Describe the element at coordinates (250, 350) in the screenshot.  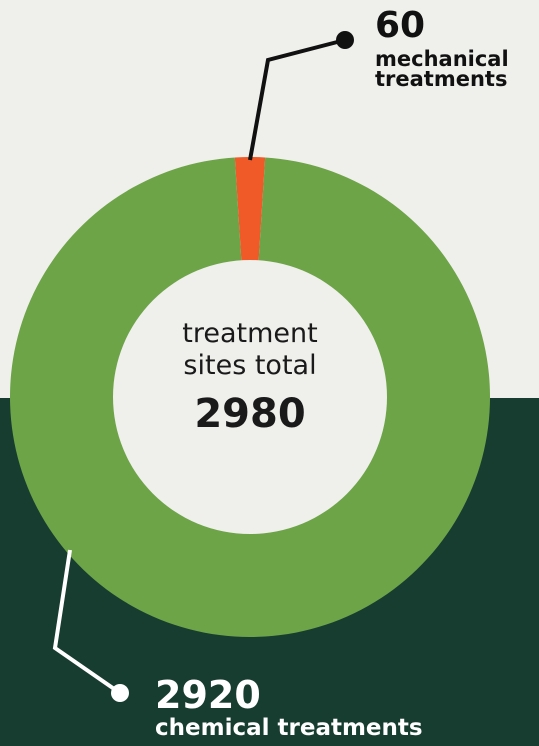
I see `center-title: treatment sites total` at that location.